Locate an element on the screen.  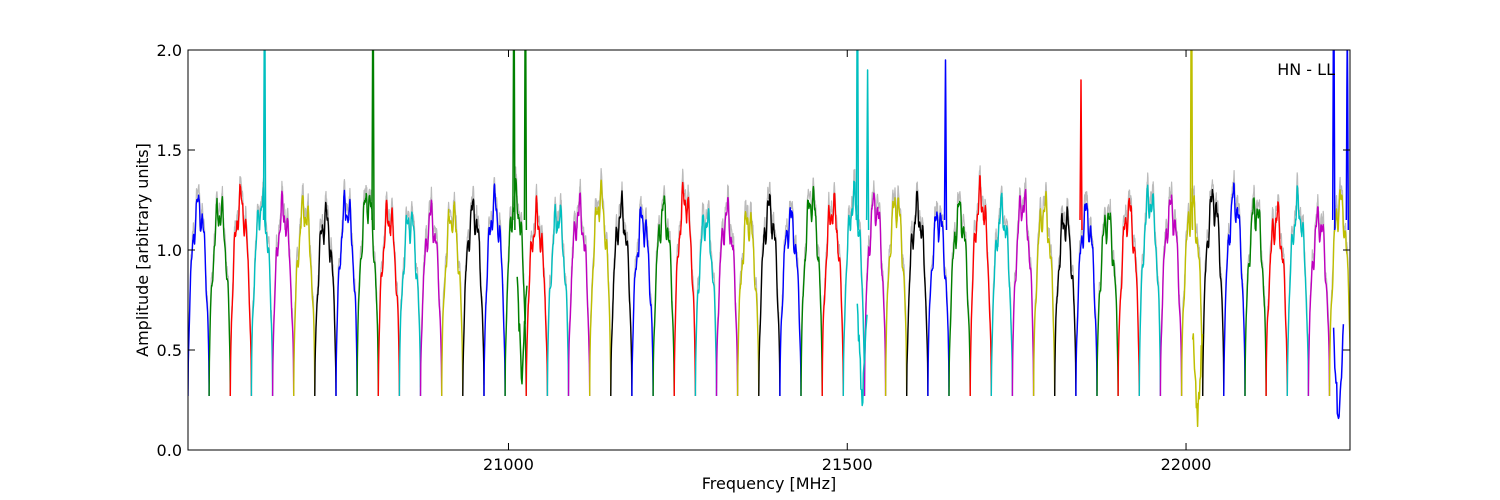
x-axis-label: Frequency [MHz] is located at coordinates (769, 483).